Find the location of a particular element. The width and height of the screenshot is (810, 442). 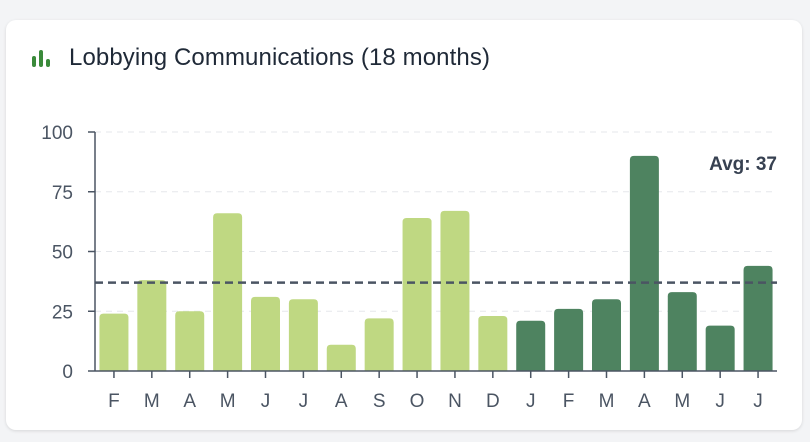

x-tick-label: S is located at coordinates (379, 401).